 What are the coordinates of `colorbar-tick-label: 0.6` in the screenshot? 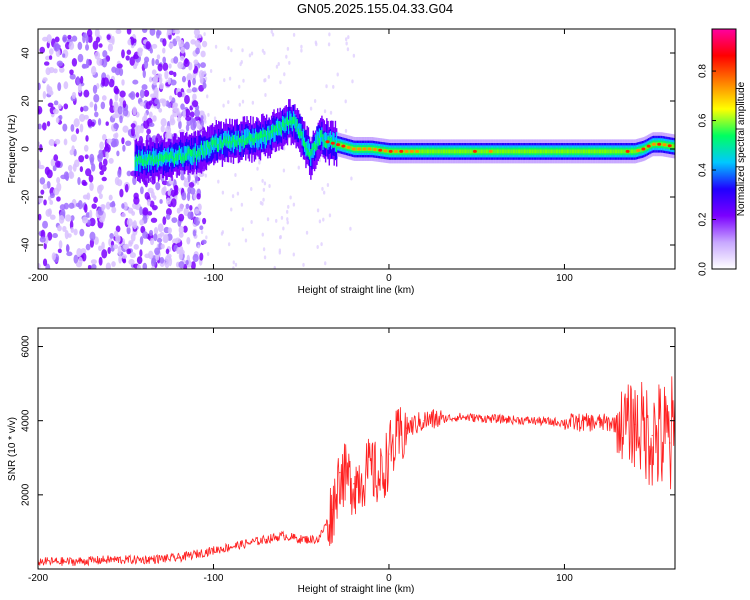 It's located at (703, 120).